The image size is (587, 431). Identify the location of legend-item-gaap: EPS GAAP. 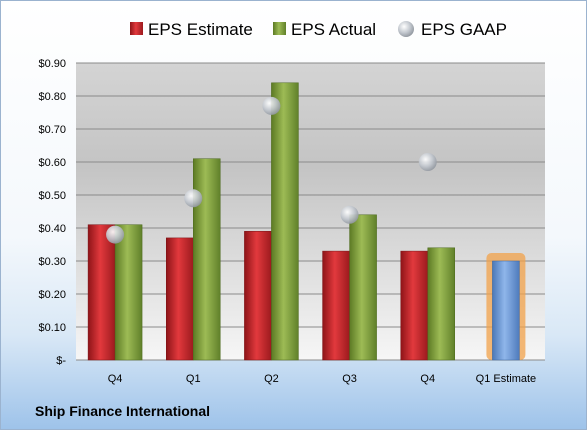
(452, 29).